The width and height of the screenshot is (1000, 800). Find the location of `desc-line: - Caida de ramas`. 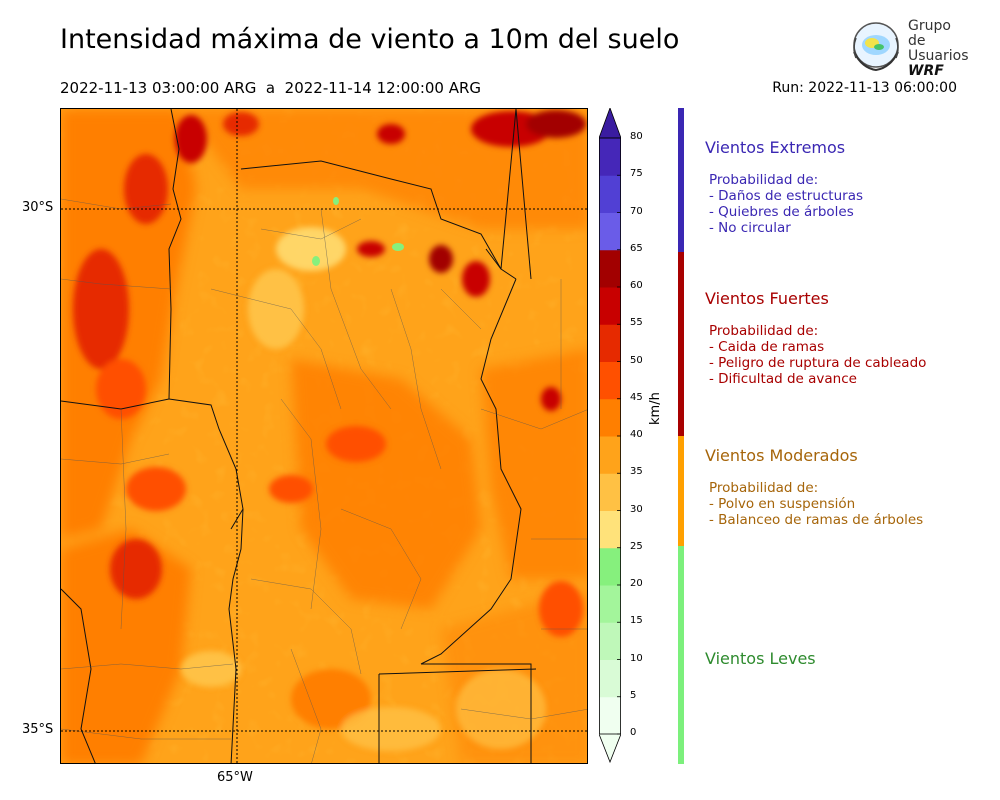

desc-line: - Caida de ramas is located at coordinates (767, 347).